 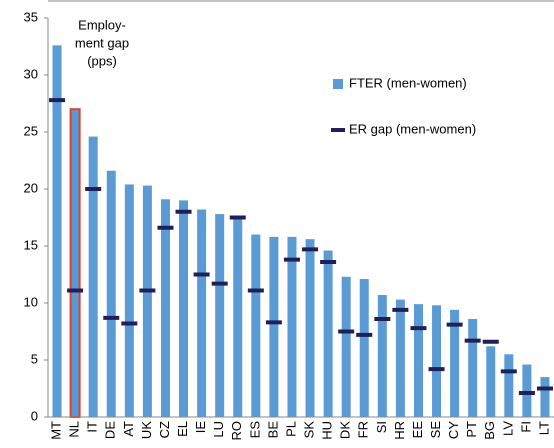 What do you see at coordinates (34, 415) in the screenshot?
I see `y-tick-label: 0` at bounding box center [34, 415].